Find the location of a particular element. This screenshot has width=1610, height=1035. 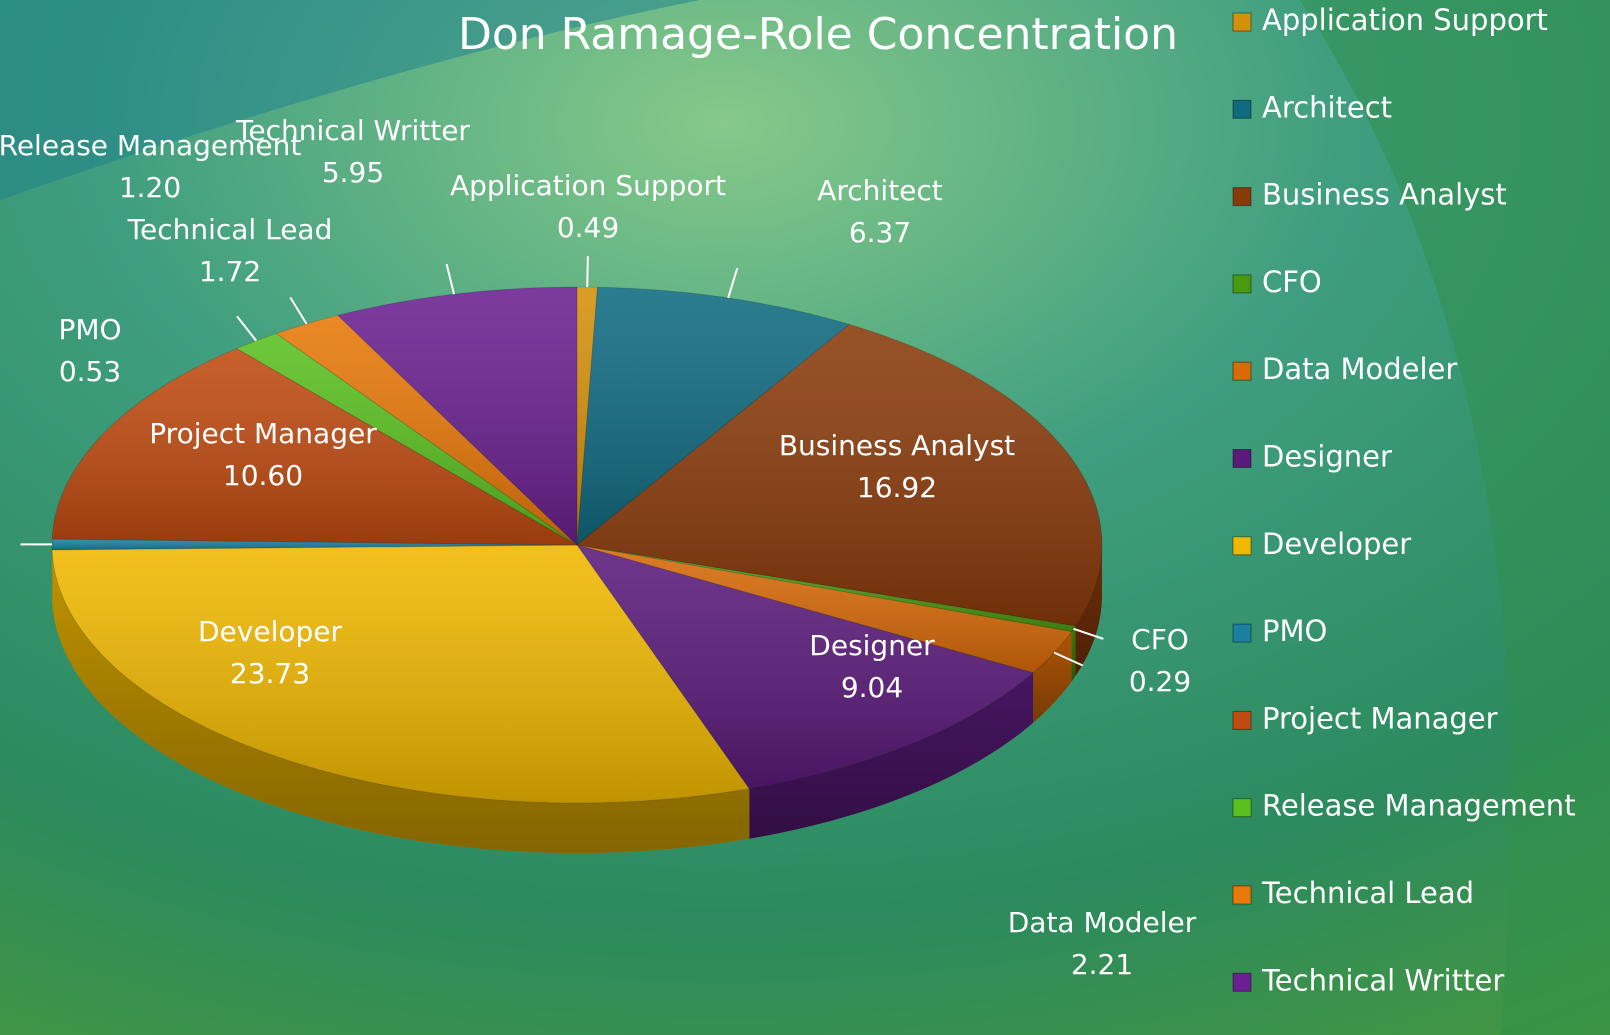

data-label-name: Technical Writter is located at coordinates (352, 130).